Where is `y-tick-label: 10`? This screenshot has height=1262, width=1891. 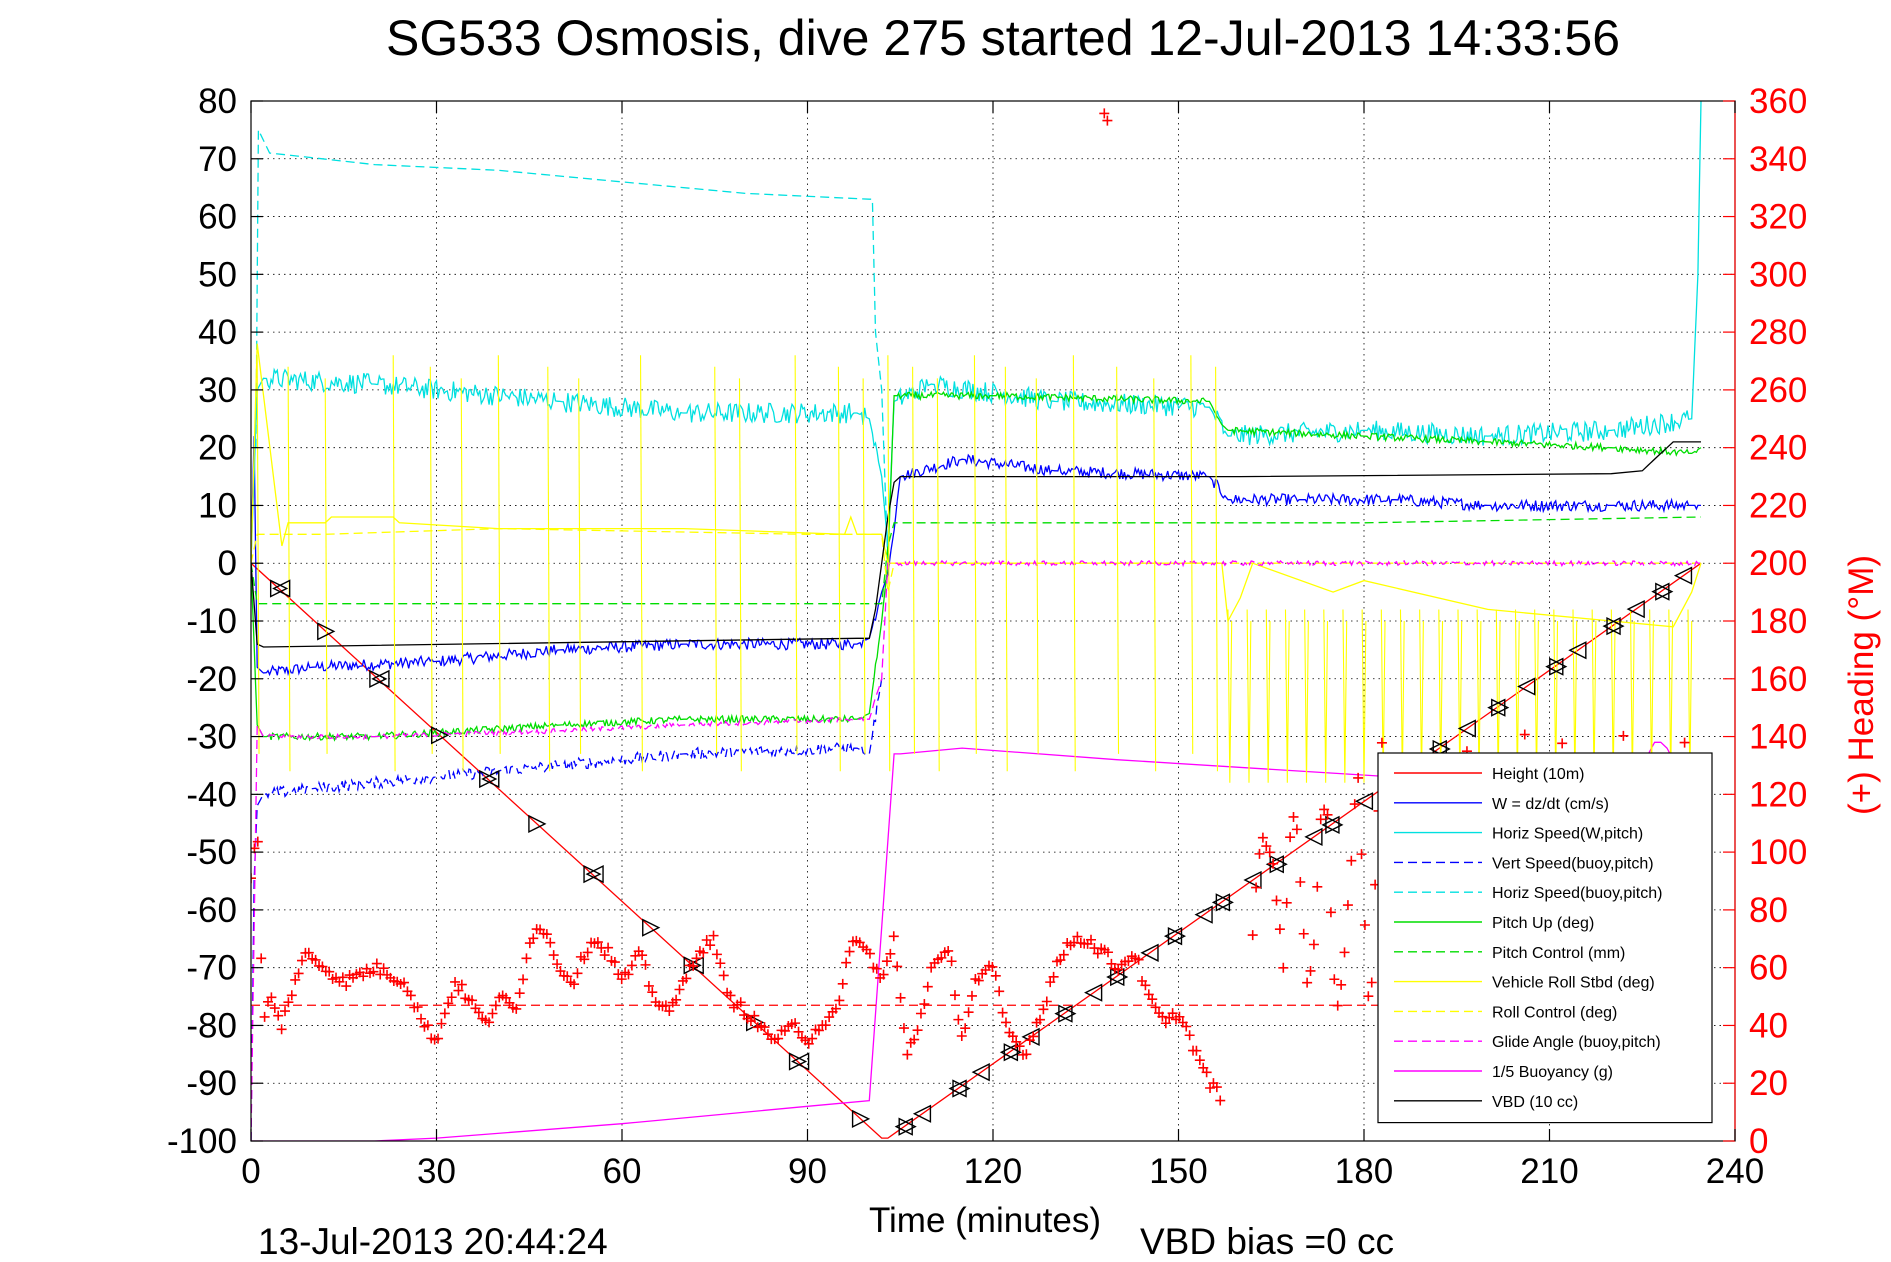 y-tick-label: 10 is located at coordinates (217, 505).